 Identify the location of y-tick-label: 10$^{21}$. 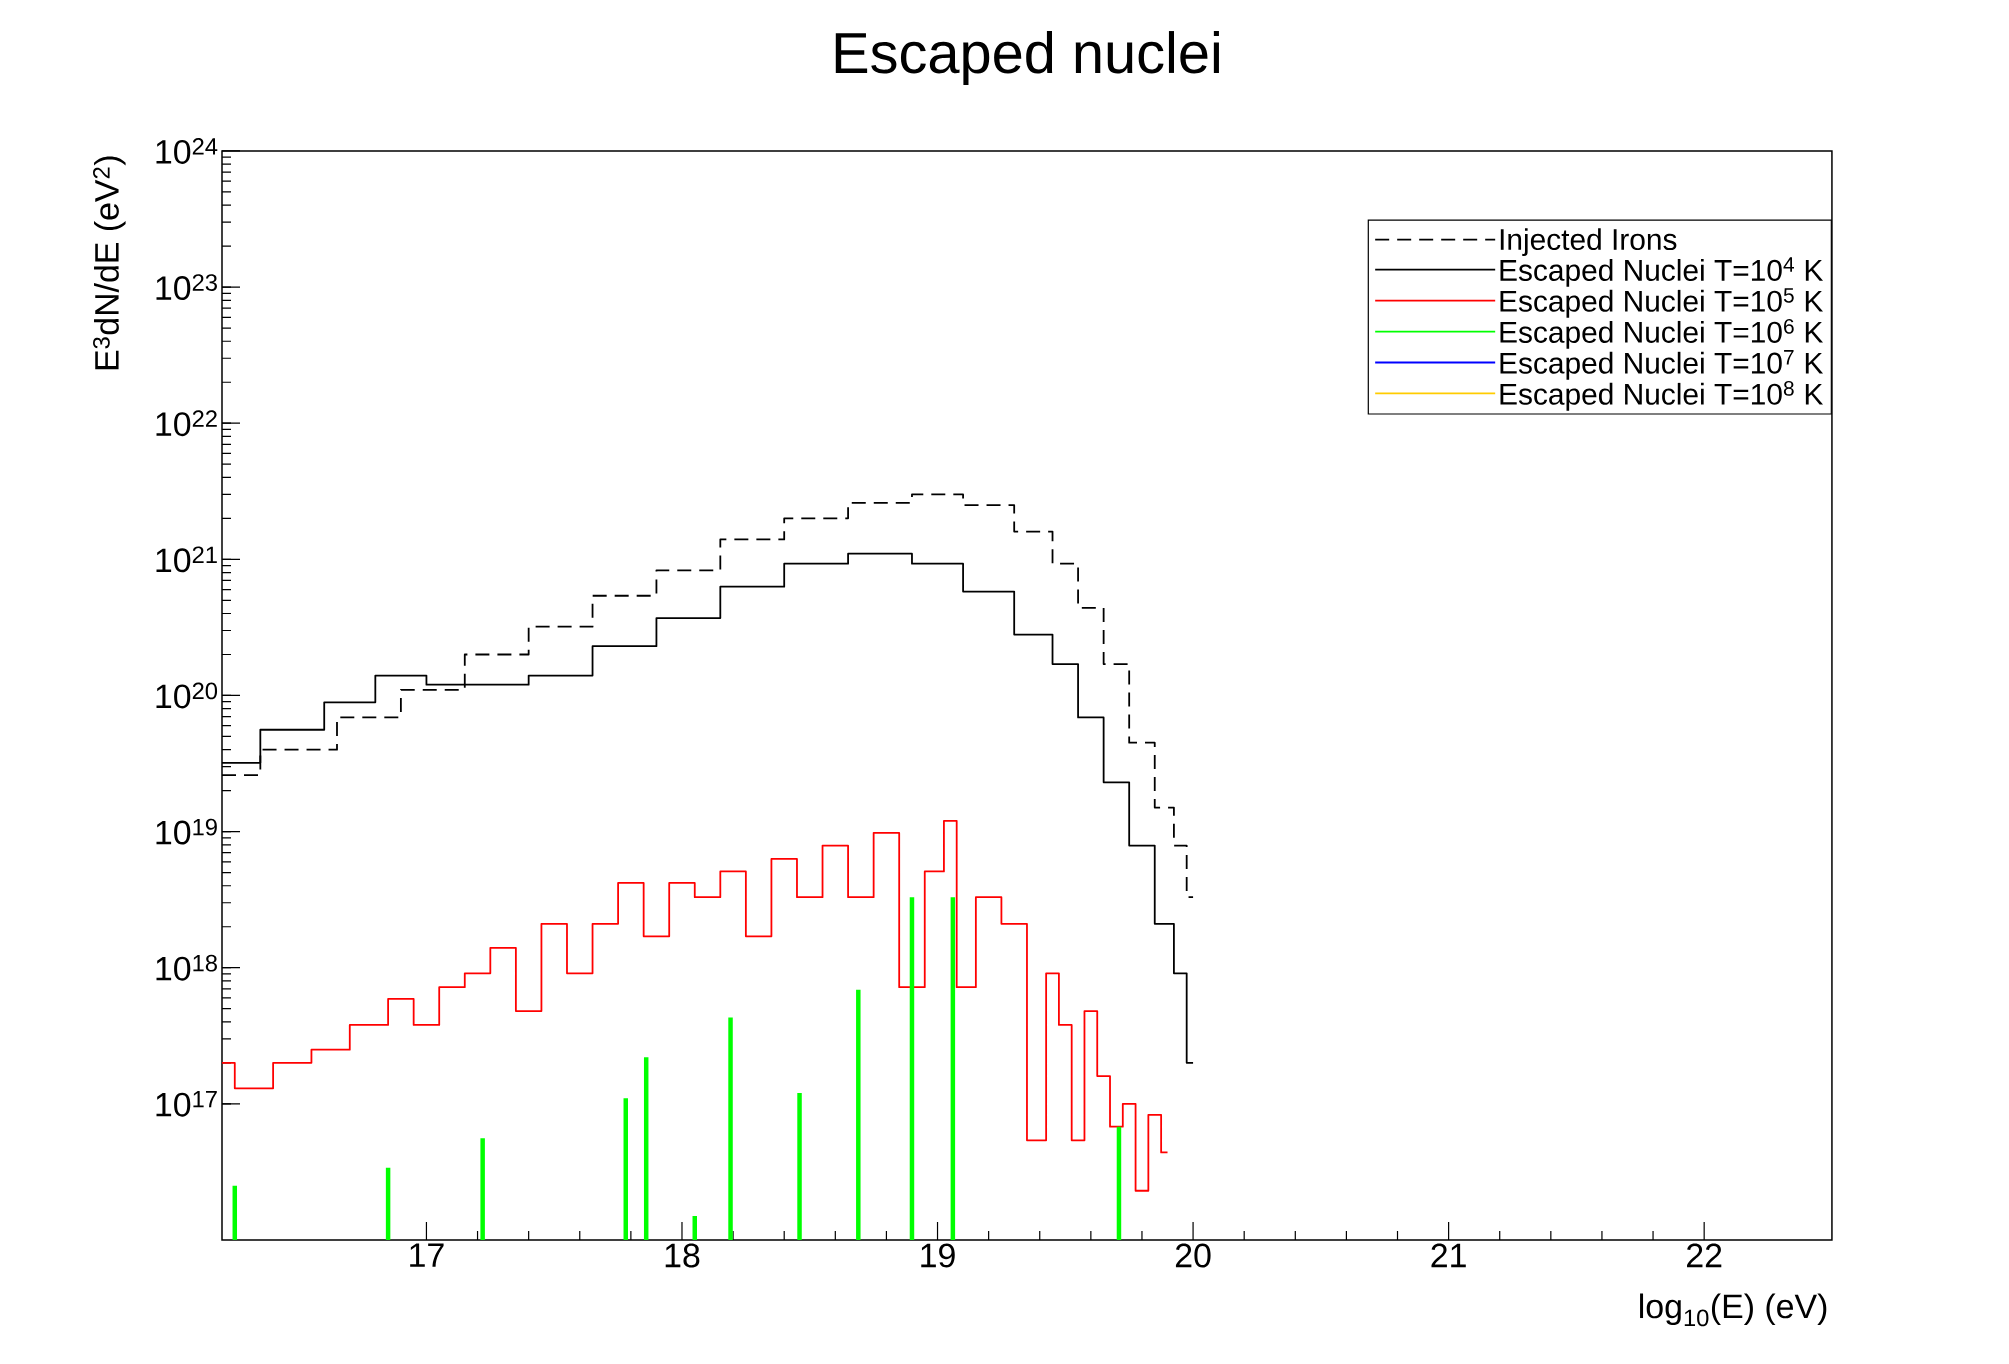
(186, 559).